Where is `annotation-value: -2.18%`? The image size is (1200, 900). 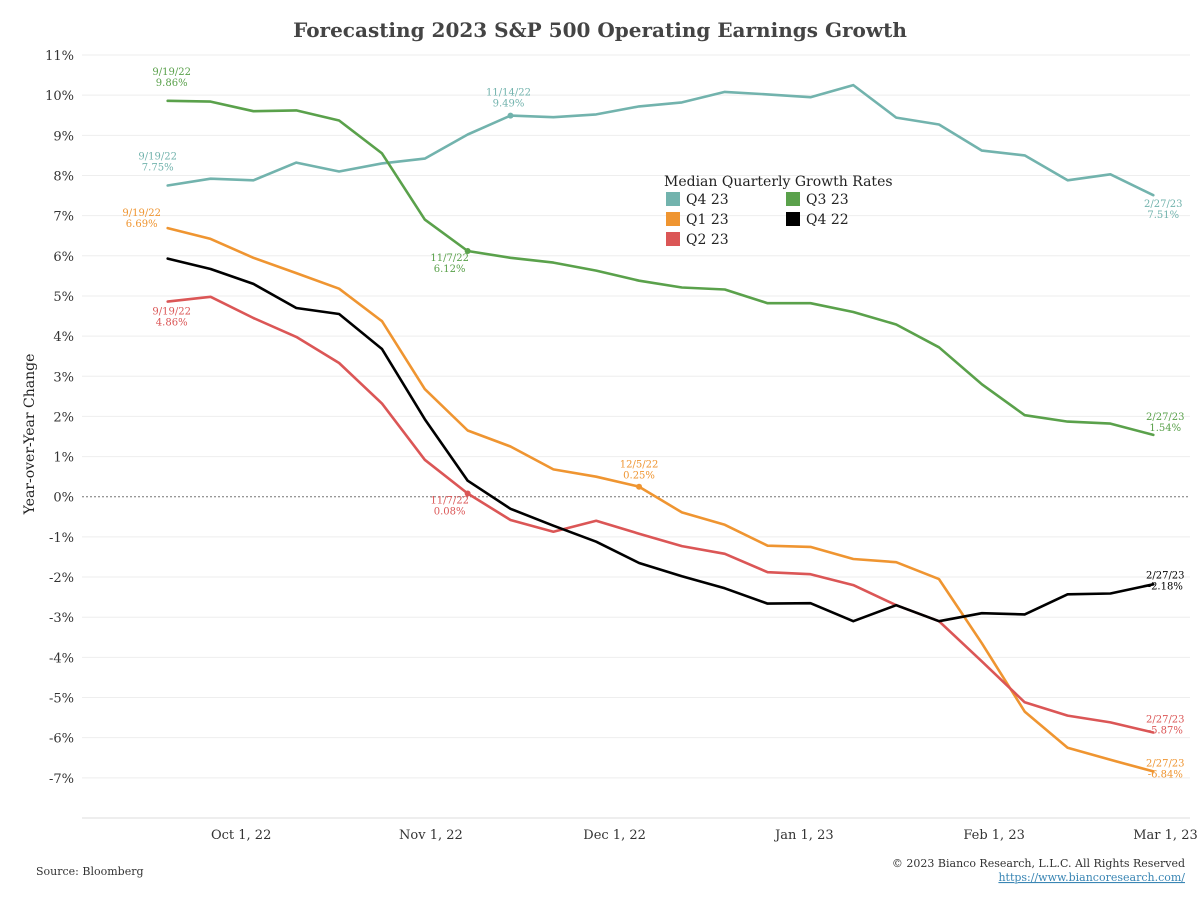 annotation-value: -2.18% is located at coordinates (1165, 586).